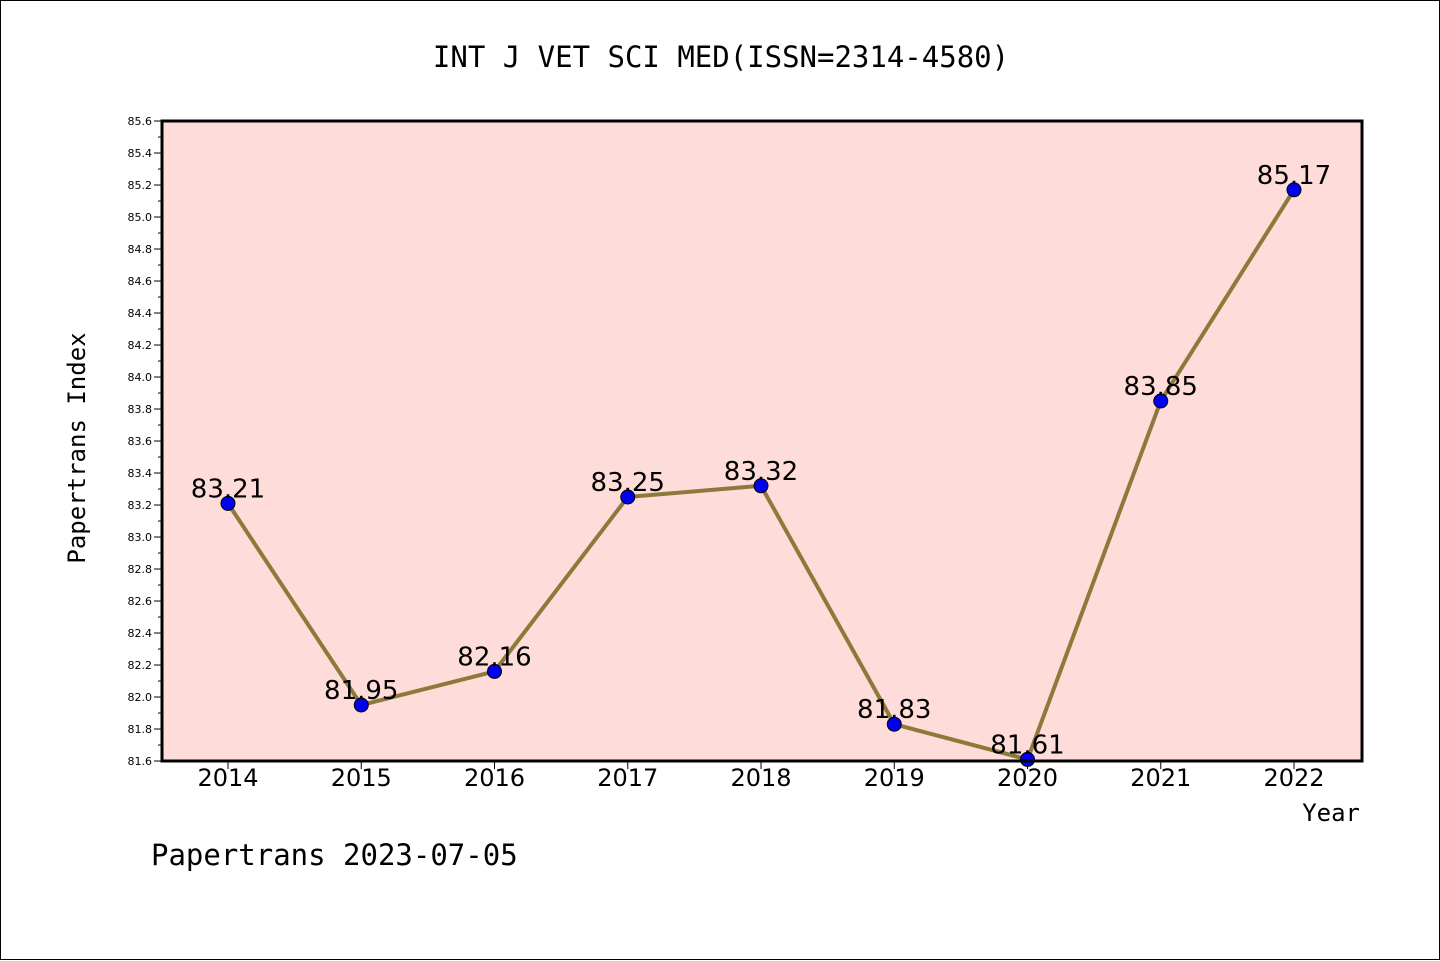 This screenshot has width=1440, height=961. What do you see at coordinates (140, 441) in the screenshot?
I see `y-tick-label: 83.6` at bounding box center [140, 441].